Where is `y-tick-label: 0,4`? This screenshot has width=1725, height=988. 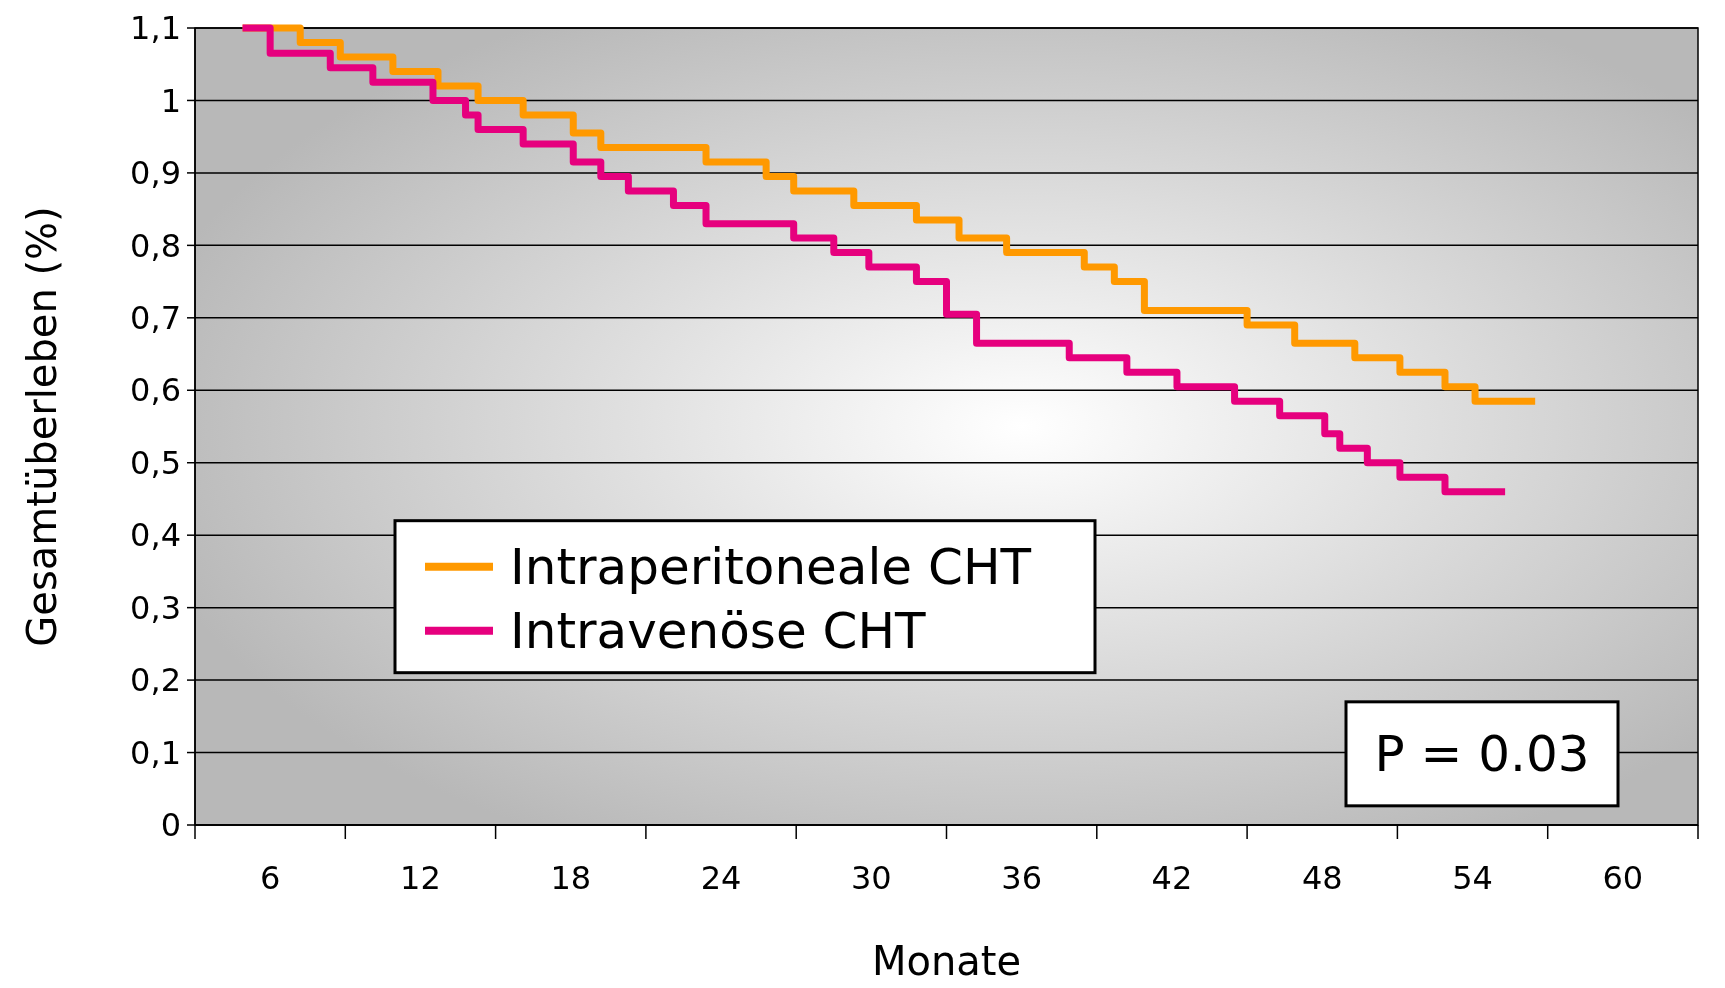
y-tick-label: 0,4 is located at coordinates (155, 535).